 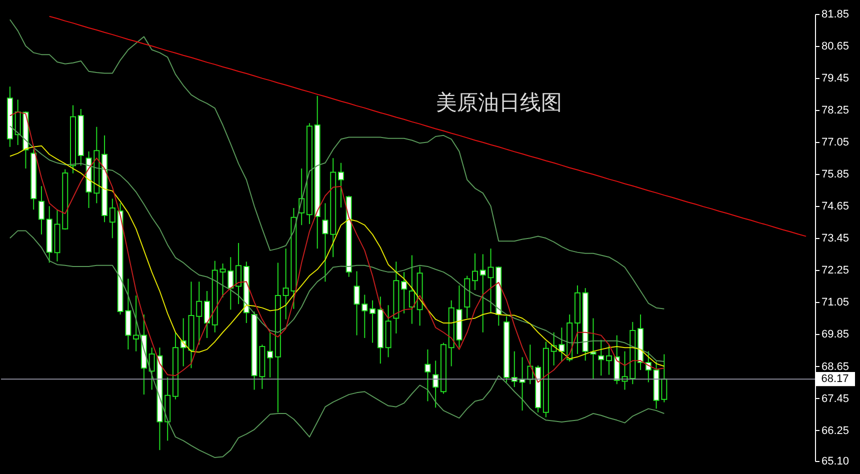 What do you see at coordinates (836, 366) in the screenshot?
I see `y-tick-label: 68.65` at bounding box center [836, 366].